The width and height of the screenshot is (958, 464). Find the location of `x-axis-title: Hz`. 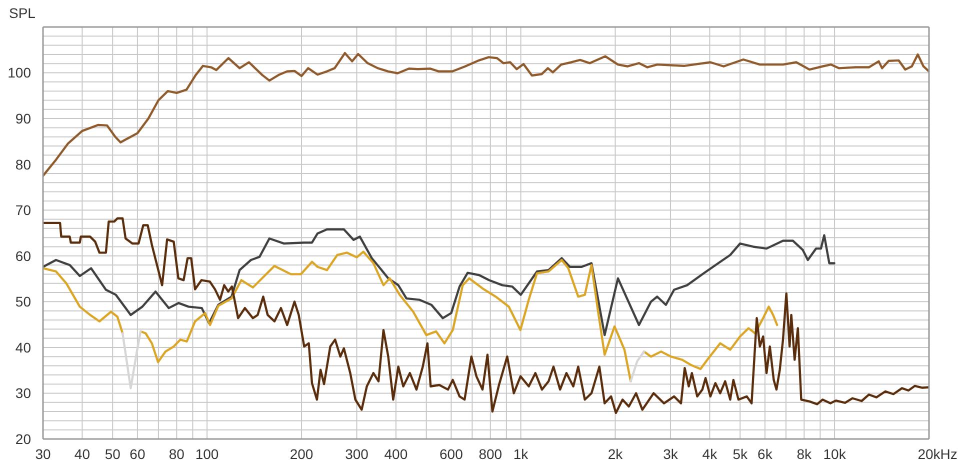

x-axis-title: Hz is located at coordinates (949, 454).